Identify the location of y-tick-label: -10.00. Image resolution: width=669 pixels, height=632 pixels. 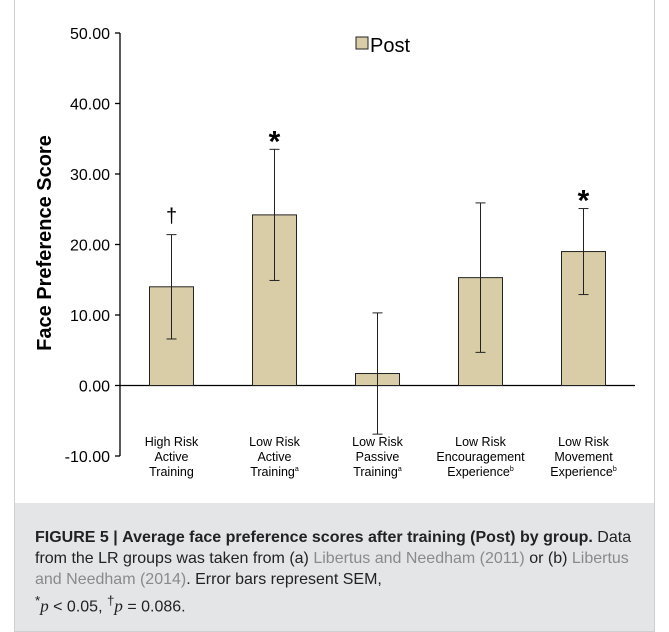
(87, 457).